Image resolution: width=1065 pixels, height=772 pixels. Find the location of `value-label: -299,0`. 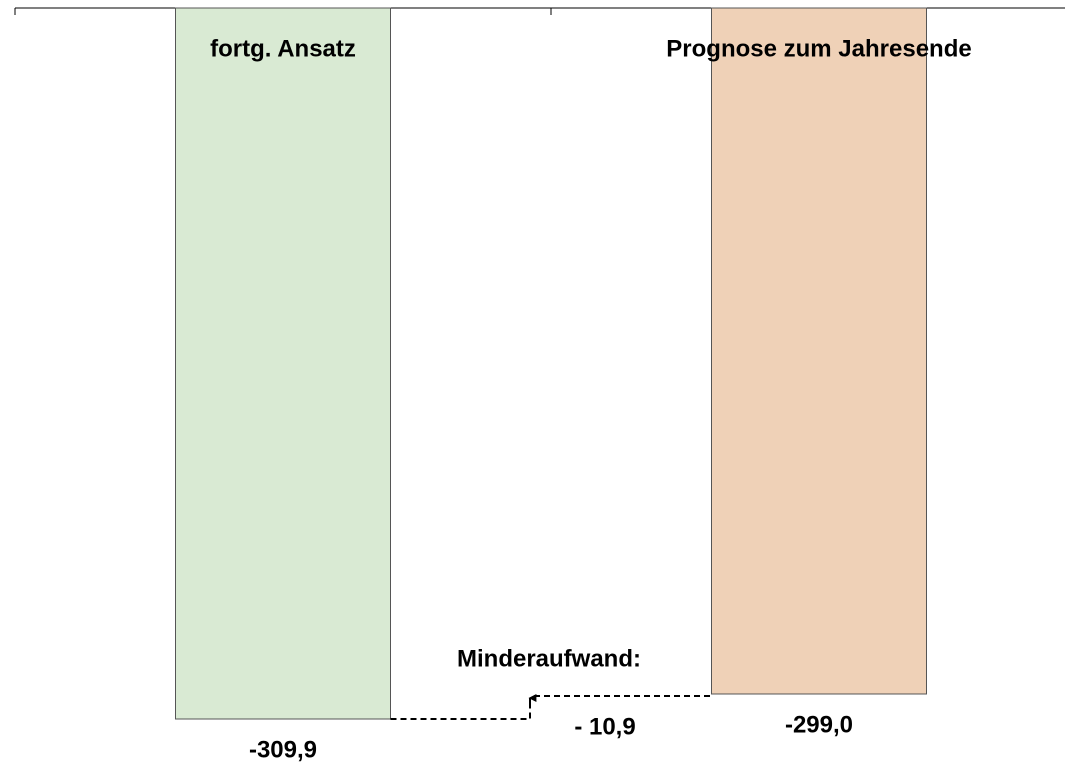

value-label: -299,0 is located at coordinates (819, 724).